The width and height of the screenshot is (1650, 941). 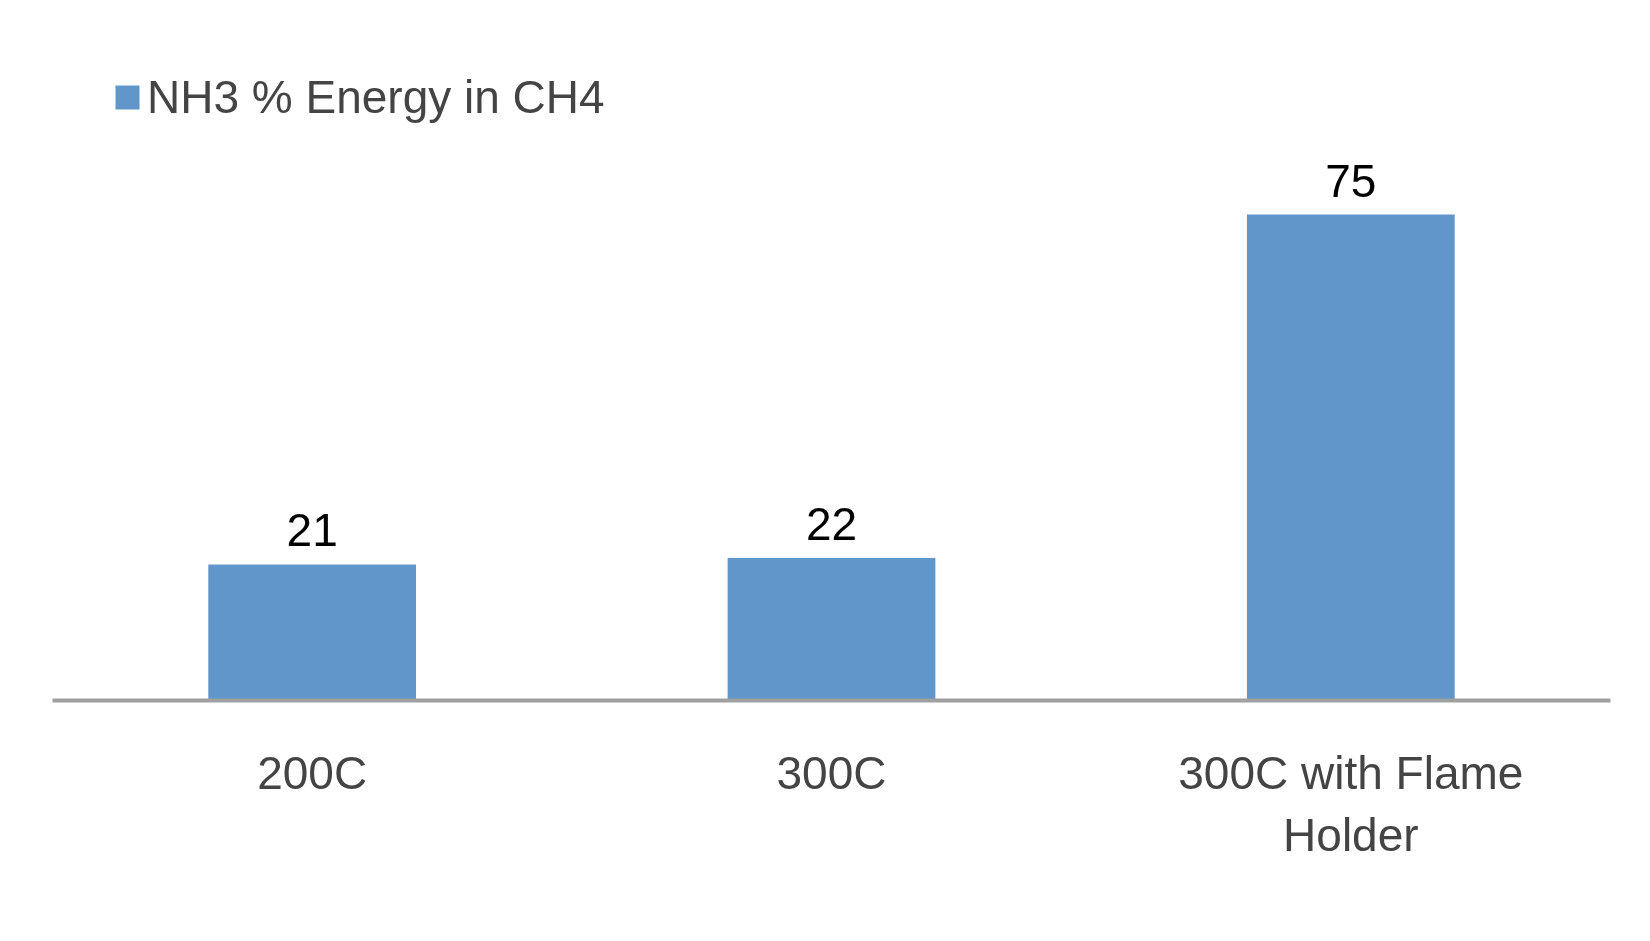 What do you see at coordinates (312, 772) in the screenshot?
I see `x-tick-label: 200C` at bounding box center [312, 772].